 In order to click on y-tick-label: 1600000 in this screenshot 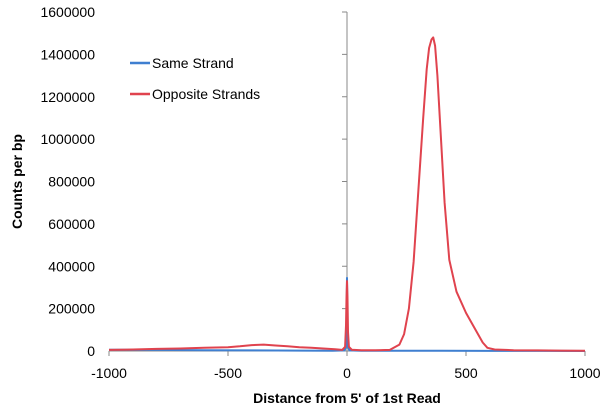, I will do `click(67, 12)`.